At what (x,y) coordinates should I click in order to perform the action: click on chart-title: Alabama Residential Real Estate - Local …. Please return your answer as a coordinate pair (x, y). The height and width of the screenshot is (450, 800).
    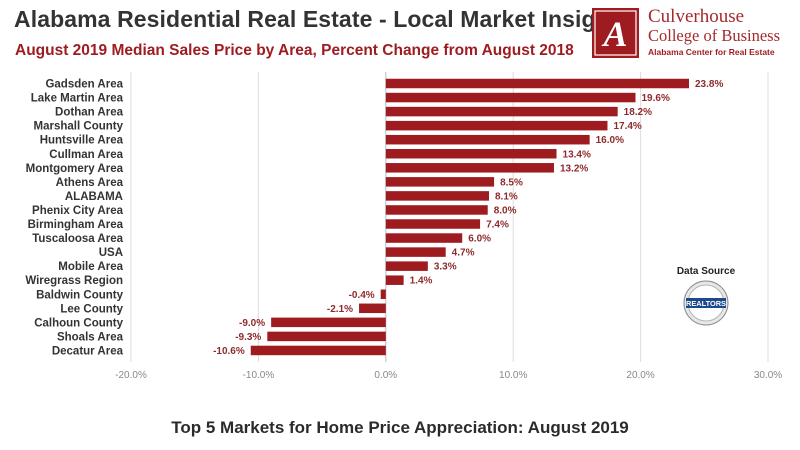
    Looking at the image, I should click on (322, 19).